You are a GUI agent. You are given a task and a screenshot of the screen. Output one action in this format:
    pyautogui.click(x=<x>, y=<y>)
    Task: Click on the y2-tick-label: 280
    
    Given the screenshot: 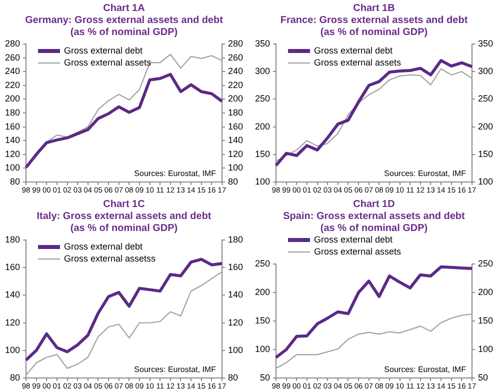 What is the action you would take?
    pyautogui.click(x=236, y=43)
    